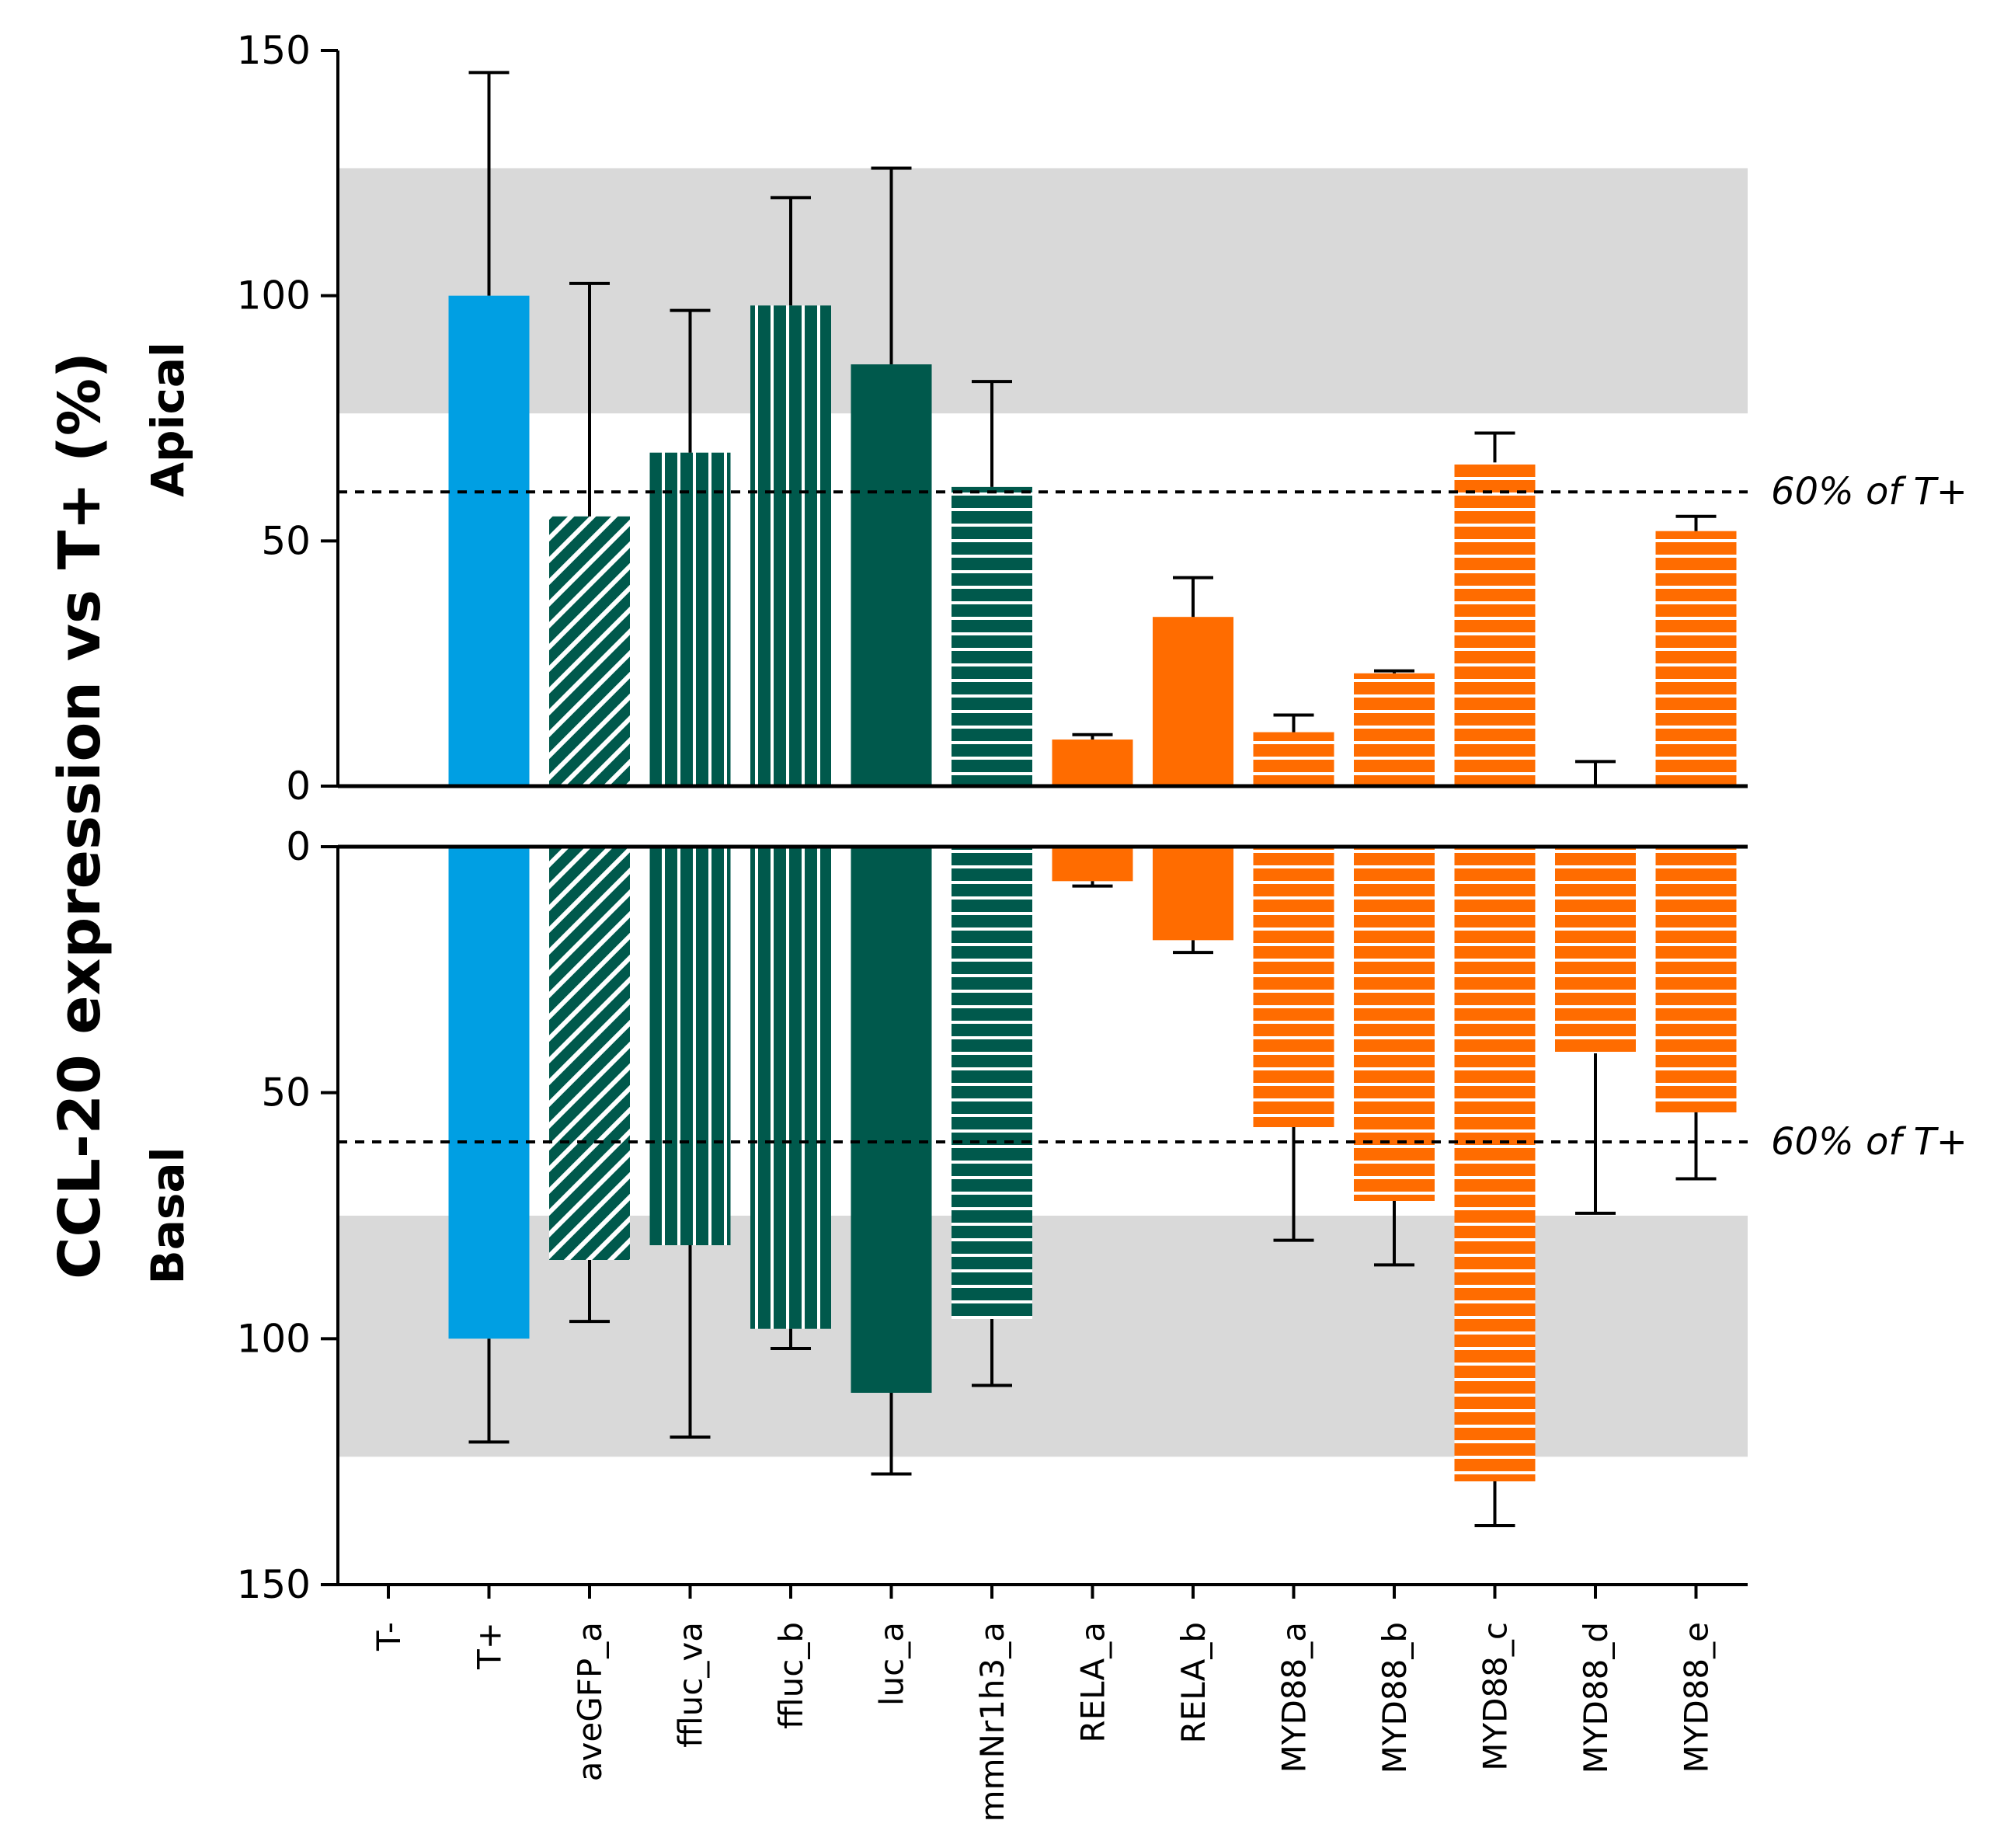 This screenshot has width=1997, height=1848. Describe the element at coordinates (1595, 1134) in the screenshot. I see `error-bar-basal-MYD88_d` at that location.